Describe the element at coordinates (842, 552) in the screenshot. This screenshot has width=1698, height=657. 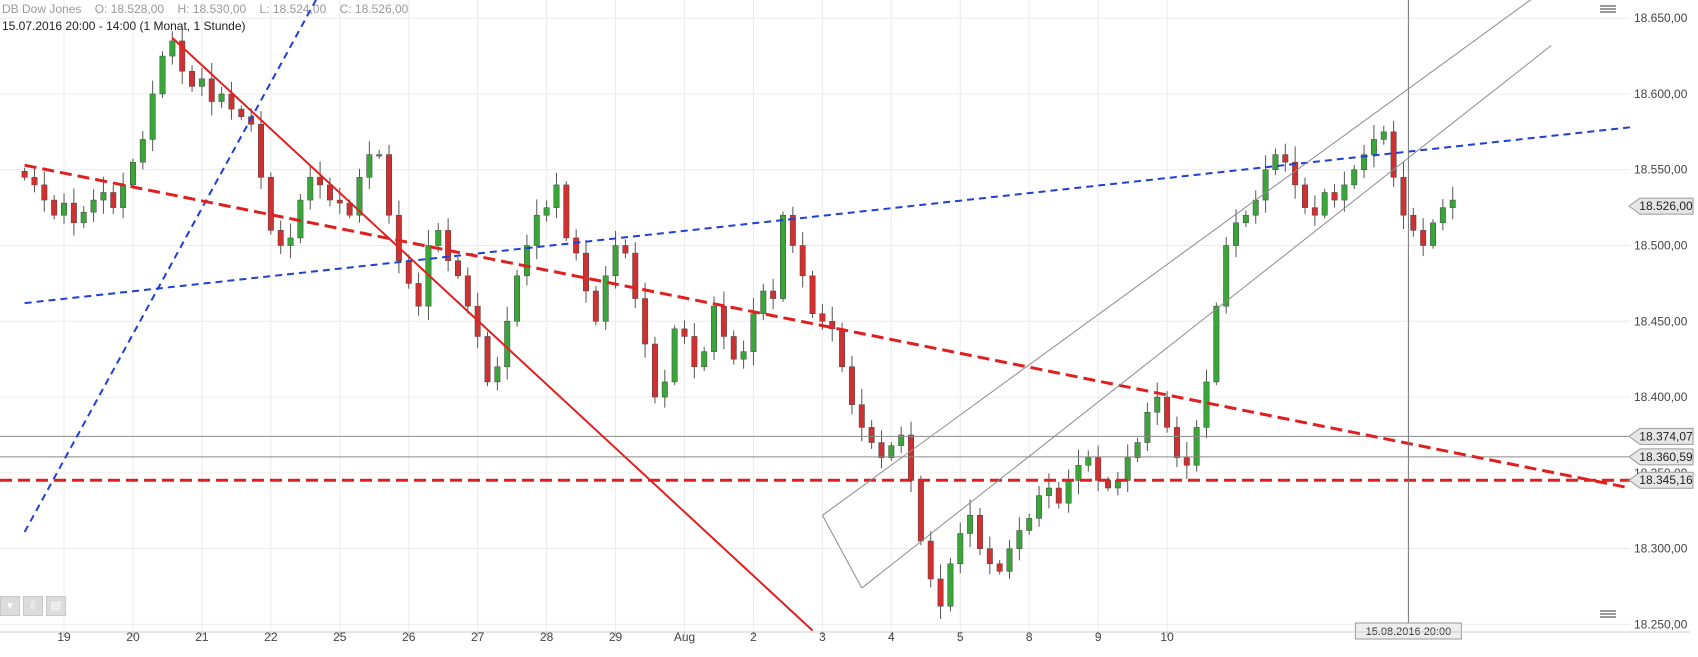
I see `trendline` at that location.